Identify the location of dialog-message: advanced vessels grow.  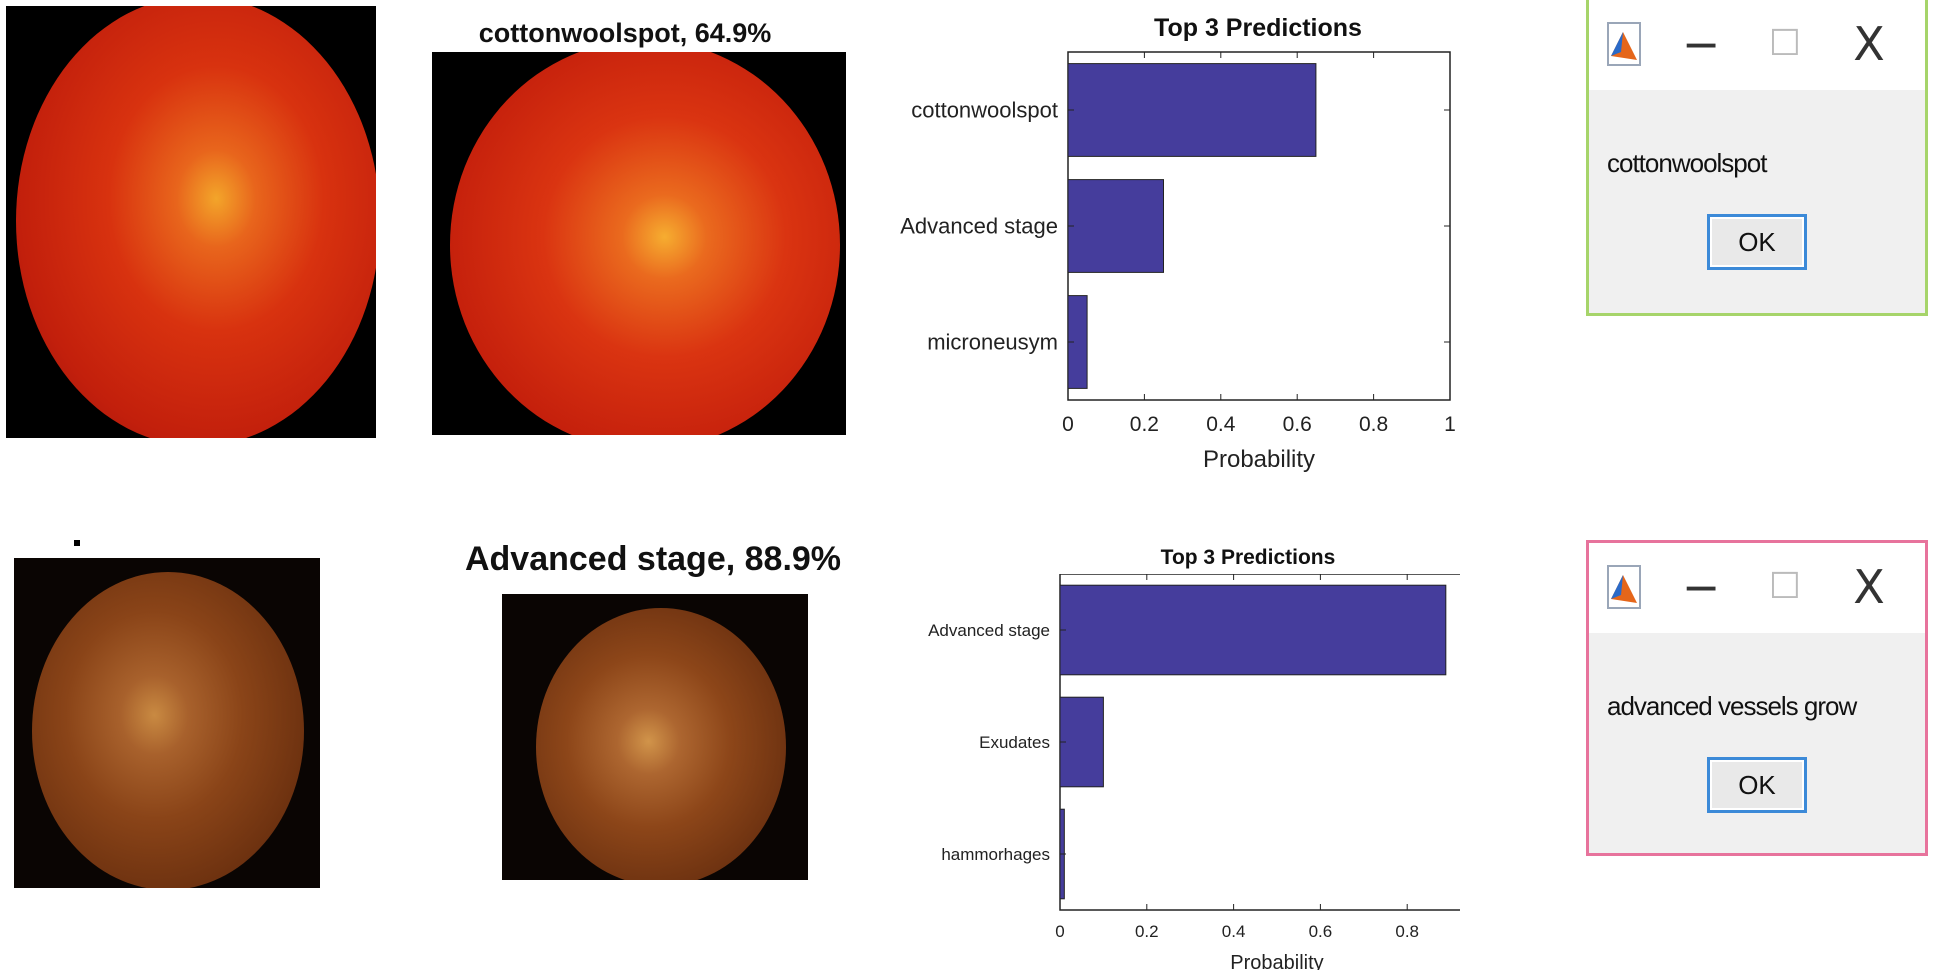
(1732, 706).